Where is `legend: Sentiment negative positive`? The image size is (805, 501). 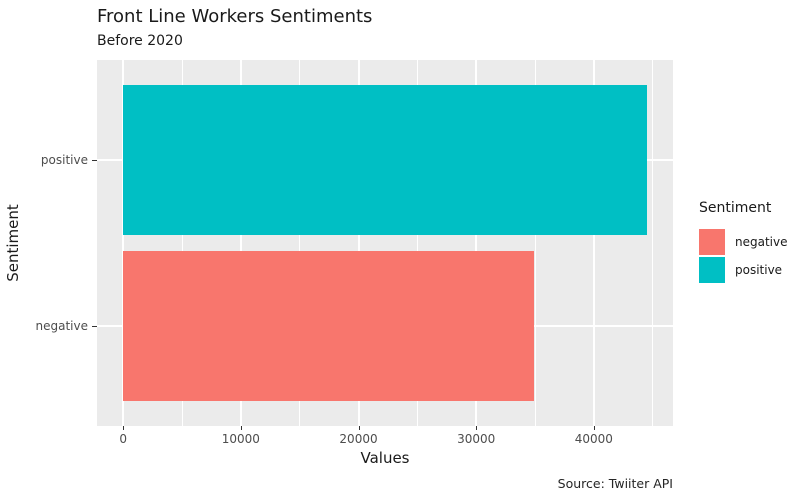
legend: Sentiment negative positive is located at coordinates (743, 242).